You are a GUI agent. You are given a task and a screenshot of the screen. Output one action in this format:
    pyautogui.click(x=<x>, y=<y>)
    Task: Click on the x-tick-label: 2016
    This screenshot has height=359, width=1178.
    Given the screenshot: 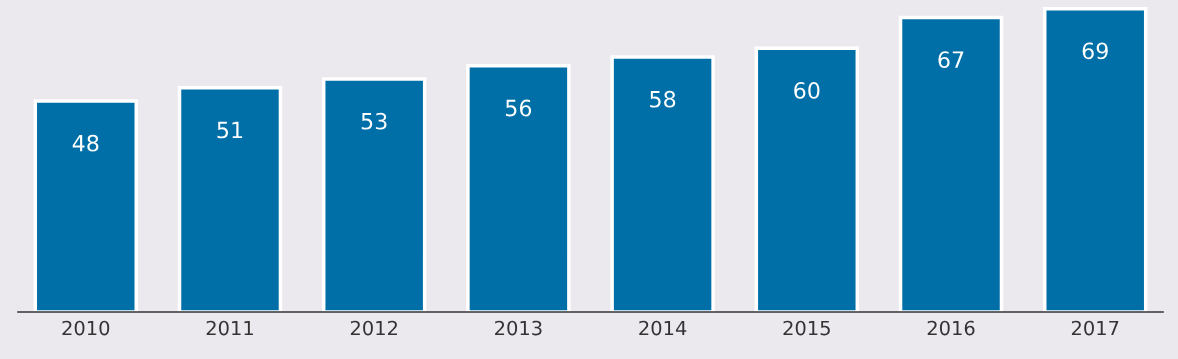 What is the action you would take?
    pyautogui.click(x=951, y=328)
    